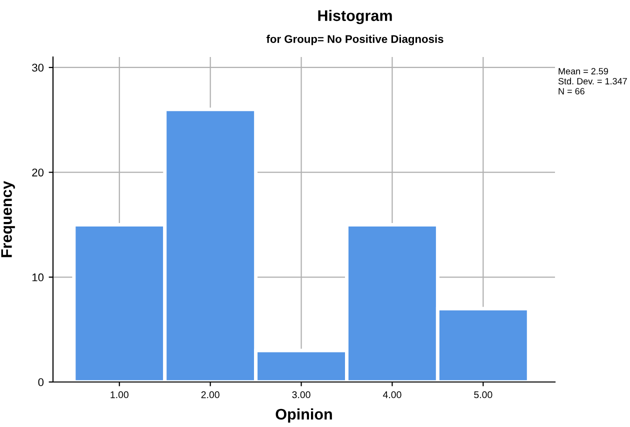 The width and height of the screenshot is (630, 427). Describe the element at coordinates (355, 17) in the screenshot. I see `chart-title: Histogram` at that location.